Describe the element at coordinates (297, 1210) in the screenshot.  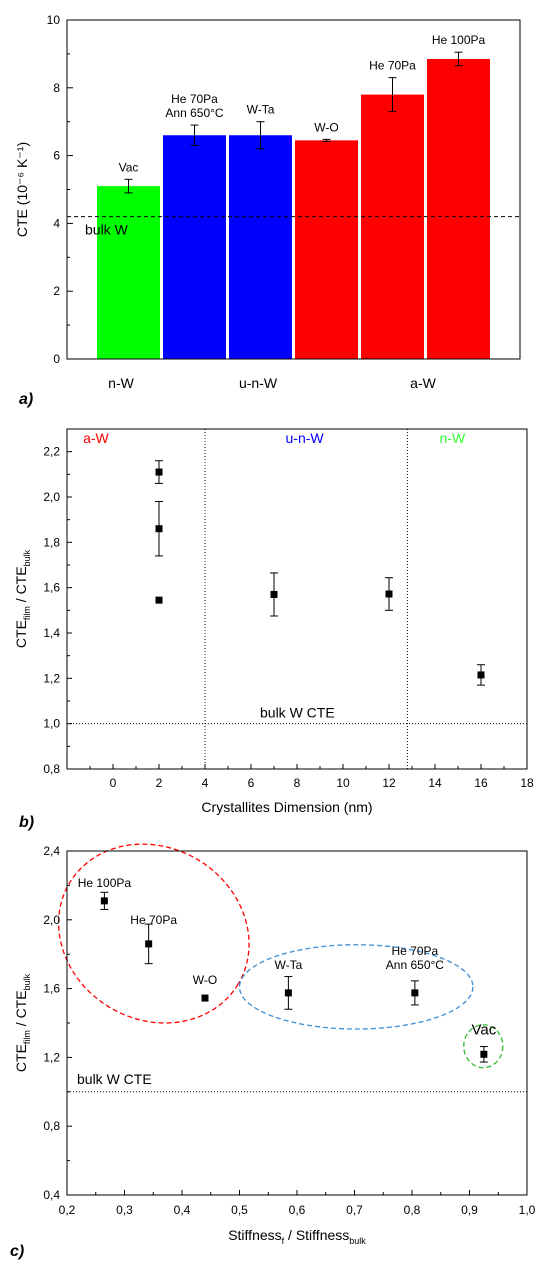
I see `x-tick-label: 0,6` at that location.